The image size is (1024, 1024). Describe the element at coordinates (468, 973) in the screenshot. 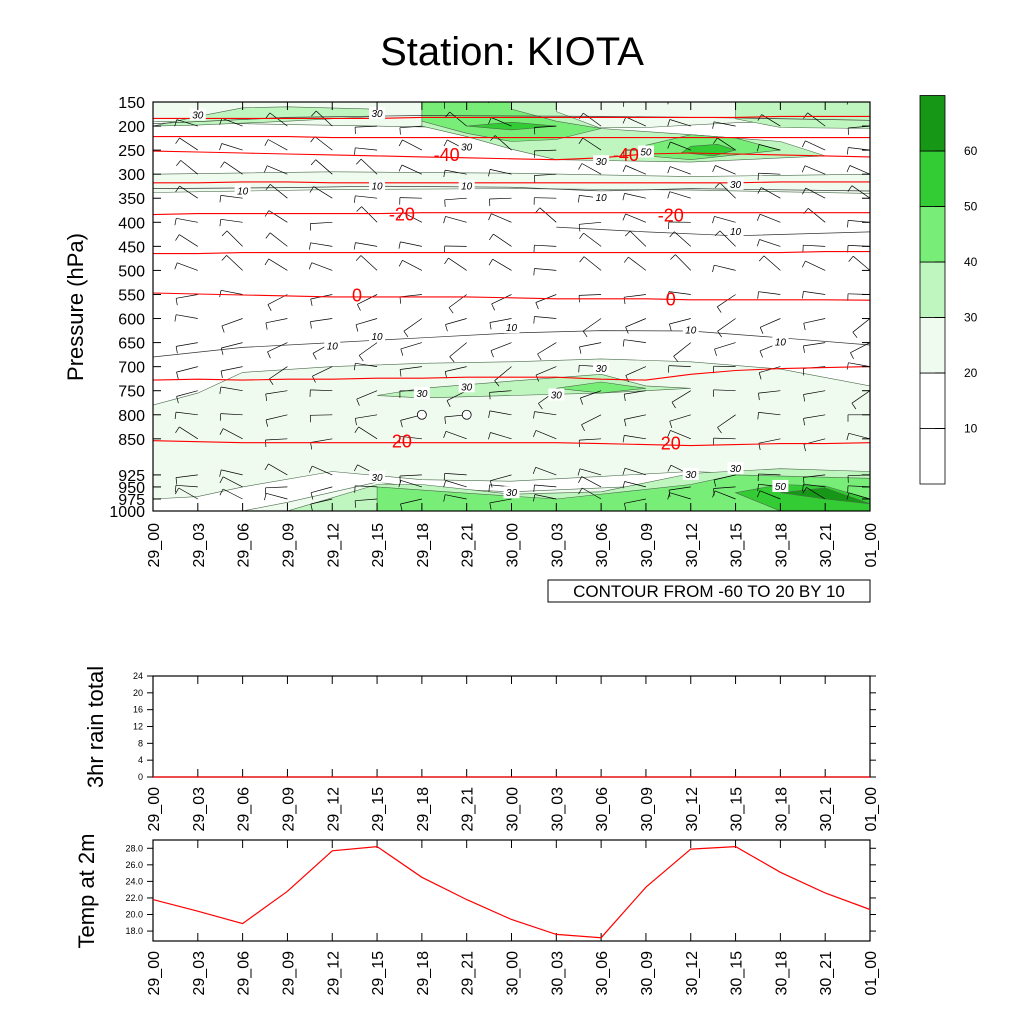

I see `time-tick-label: 29_21` at that location.